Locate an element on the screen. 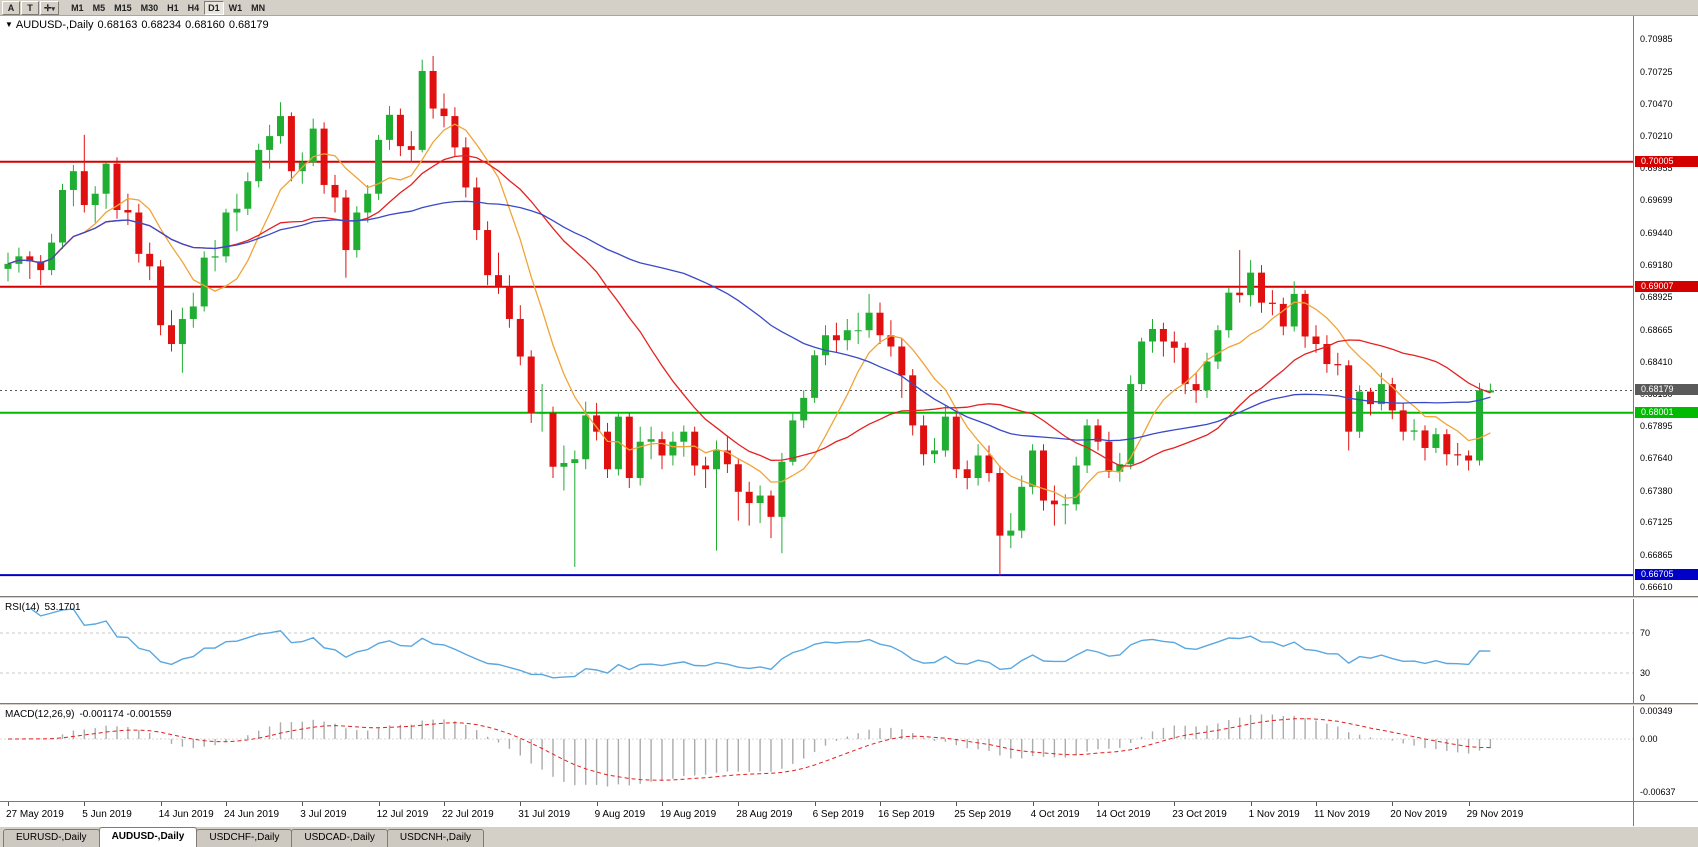 The image size is (1698, 847). timeframe-button-m5: M5 is located at coordinates (99, 7).